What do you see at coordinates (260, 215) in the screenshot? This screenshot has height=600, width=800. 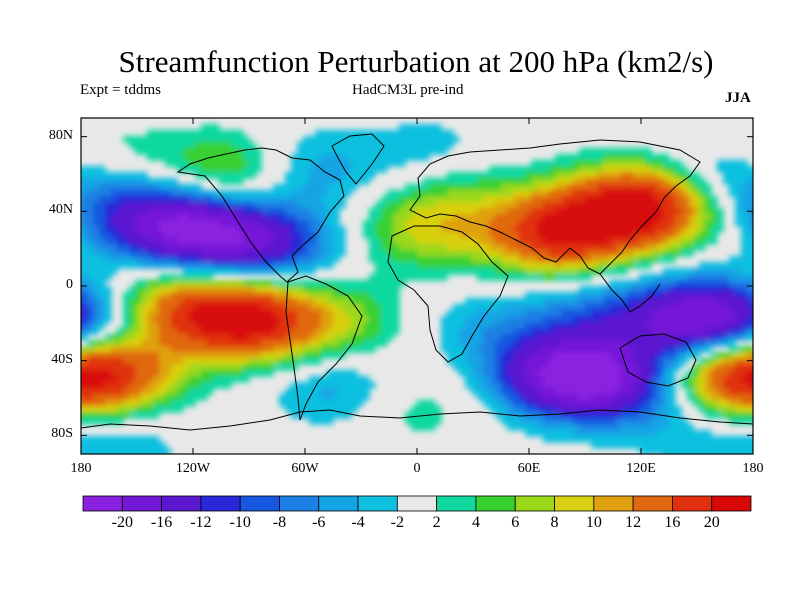 I see `coastline-north-america` at bounding box center [260, 215].